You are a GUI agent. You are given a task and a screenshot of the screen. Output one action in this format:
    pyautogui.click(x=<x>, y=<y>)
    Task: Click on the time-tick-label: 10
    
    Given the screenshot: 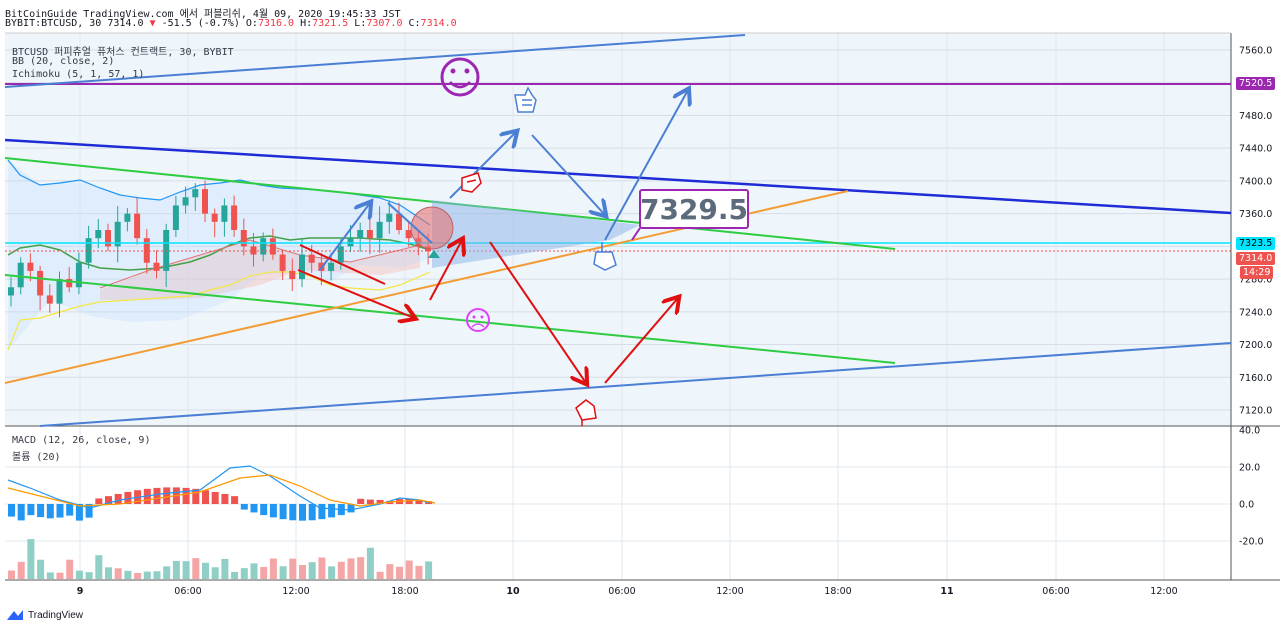 What is the action you would take?
    pyautogui.click(x=513, y=591)
    